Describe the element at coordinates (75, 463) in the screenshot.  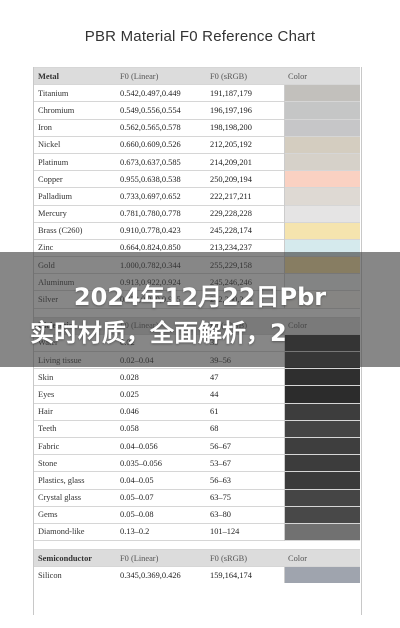
I see `material-name: Stone` at that location.